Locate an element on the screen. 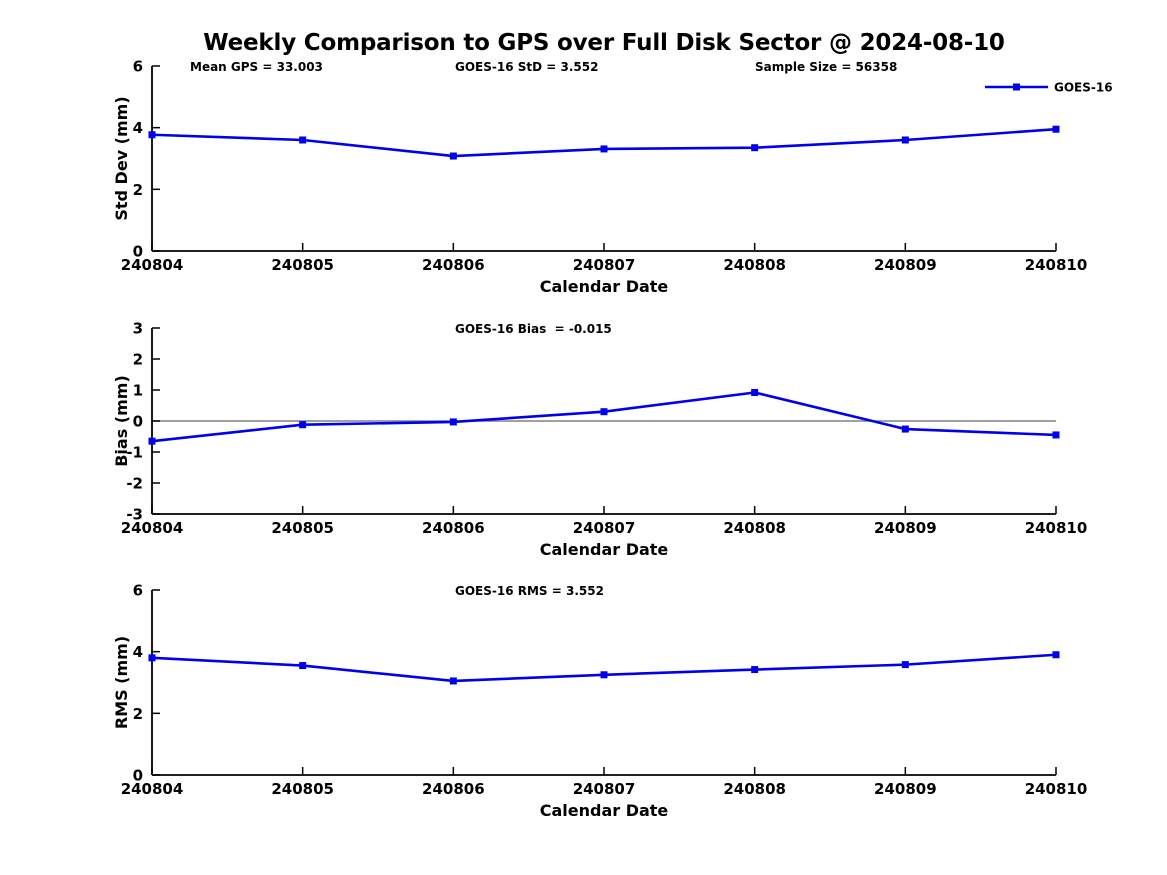 This screenshot has height=875, width=1167. legend: GOES-16 is located at coordinates (1049, 88).